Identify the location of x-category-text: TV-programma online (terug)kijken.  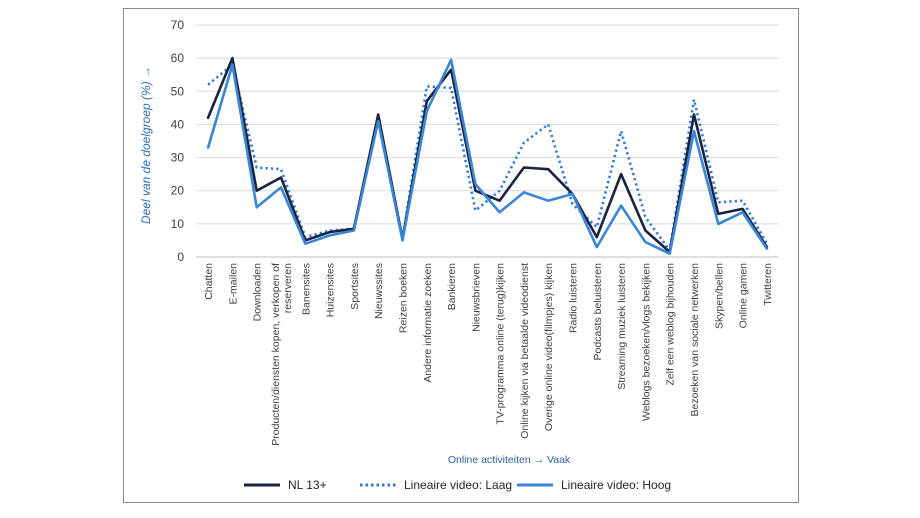
(501, 344).